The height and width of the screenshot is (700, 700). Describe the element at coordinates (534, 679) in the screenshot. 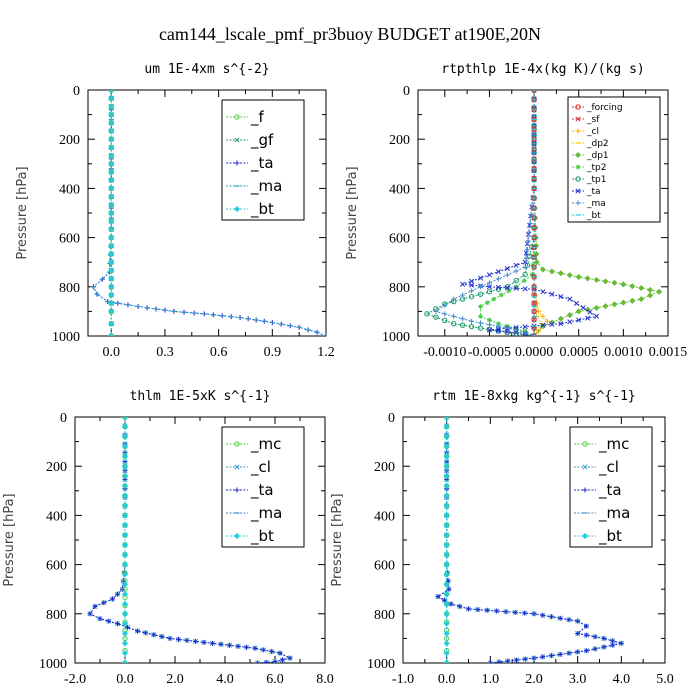

I see `x-tick-label: 2.0` at that location.